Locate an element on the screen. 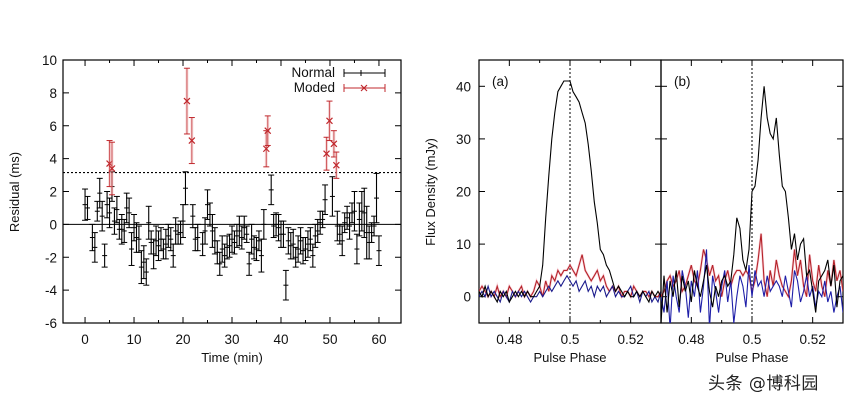 The image size is (863, 406). panel-b-ticks: 0.48 0.5 0.52 is located at coordinates (752, 203).